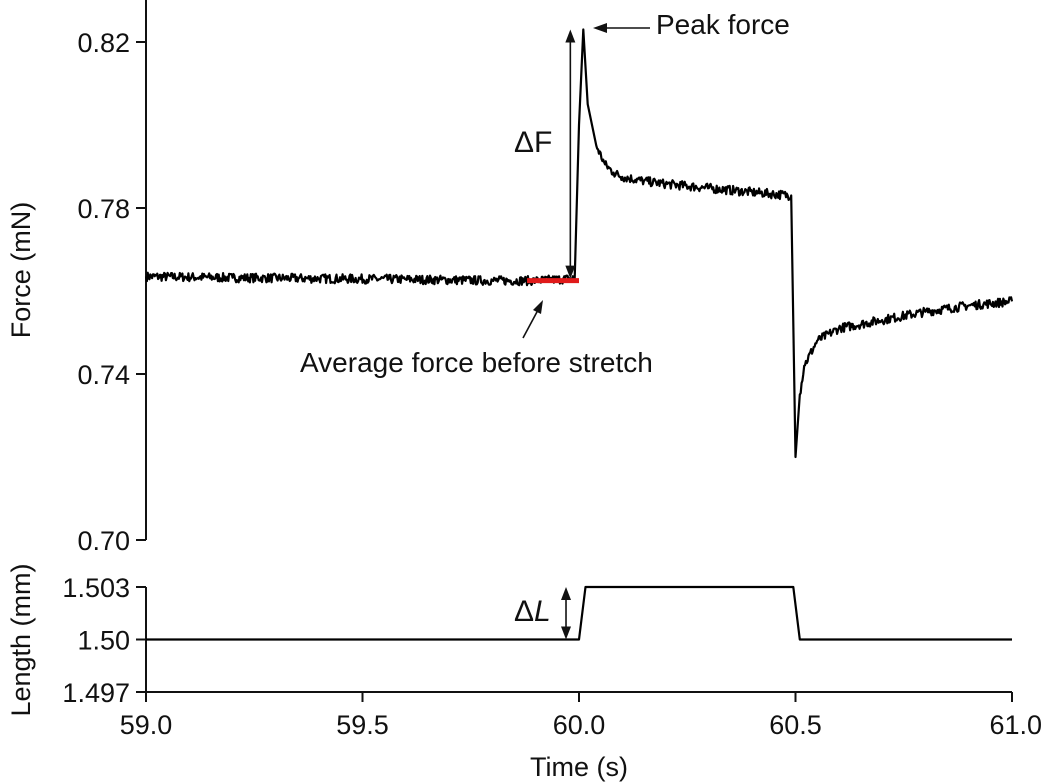  What do you see at coordinates (103, 209) in the screenshot?
I see `force-y-tick-label: 0.78` at bounding box center [103, 209].